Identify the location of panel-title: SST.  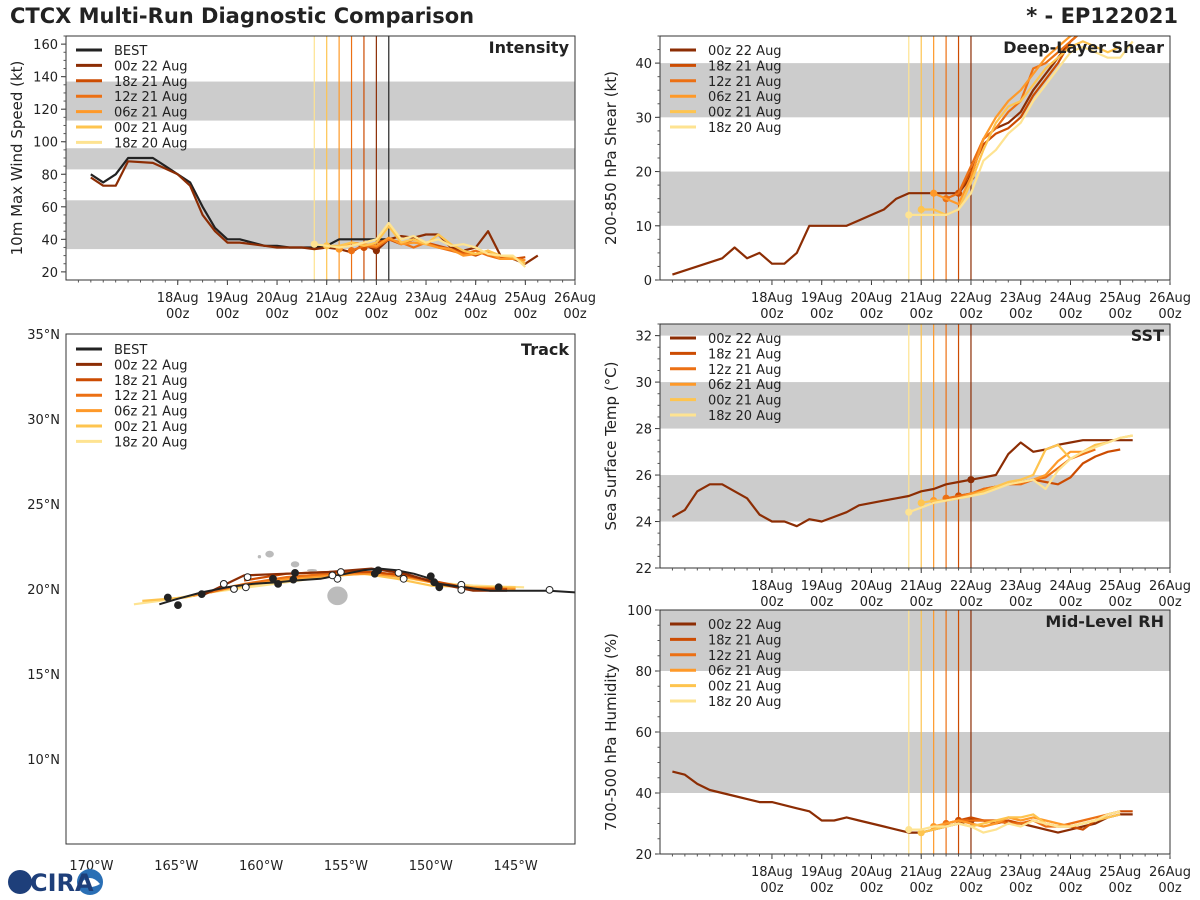
(1147, 335).